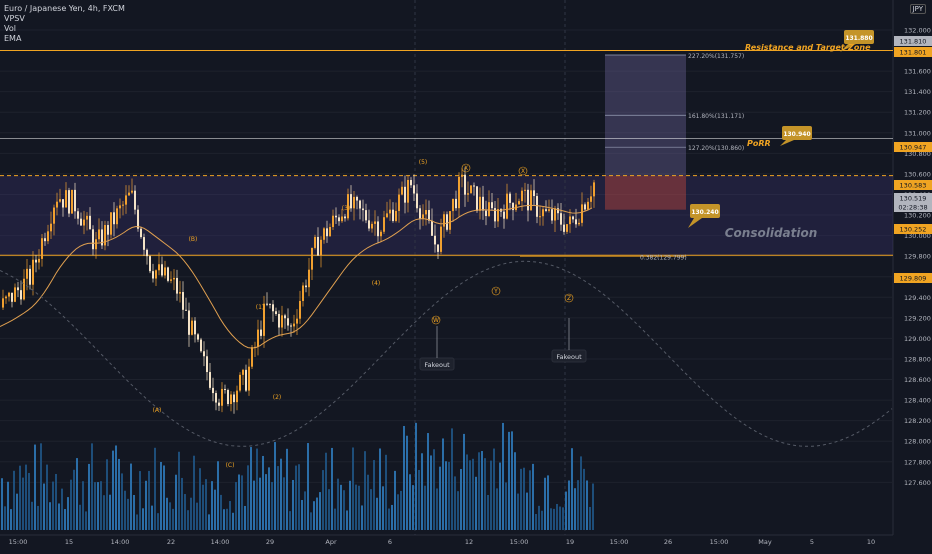 Image resolution: width=932 pixels, height=554 pixels. Describe the element at coordinates (917, 462) in the screenshot. I see `price-tick-label: 127.800` at that location.